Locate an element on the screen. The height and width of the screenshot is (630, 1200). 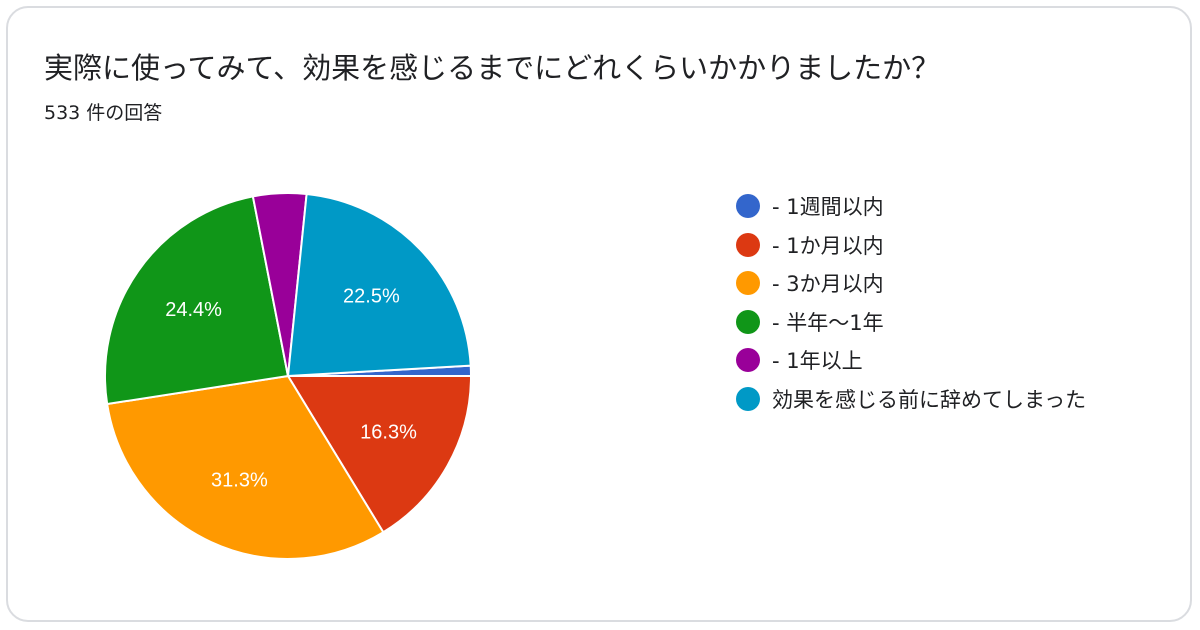
legend-item-5: 効果を感じる前に辞めてしまった is located at coordinates (911, 399).